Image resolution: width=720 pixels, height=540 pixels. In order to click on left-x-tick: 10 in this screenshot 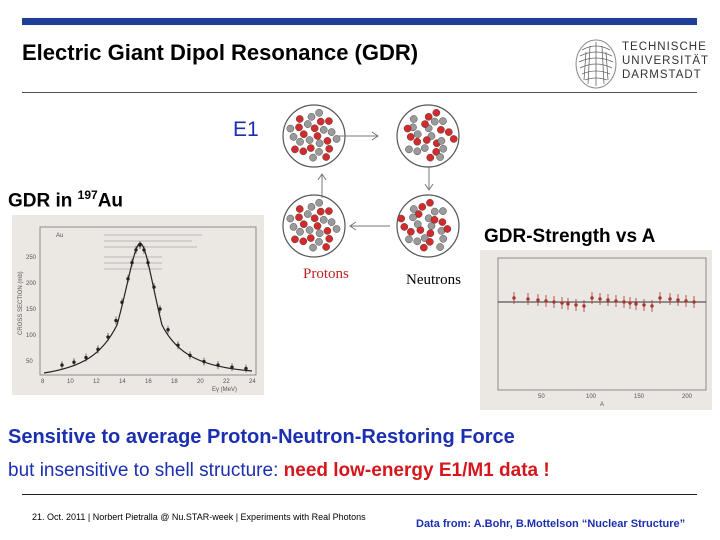, I will do `click(70, 382)`.